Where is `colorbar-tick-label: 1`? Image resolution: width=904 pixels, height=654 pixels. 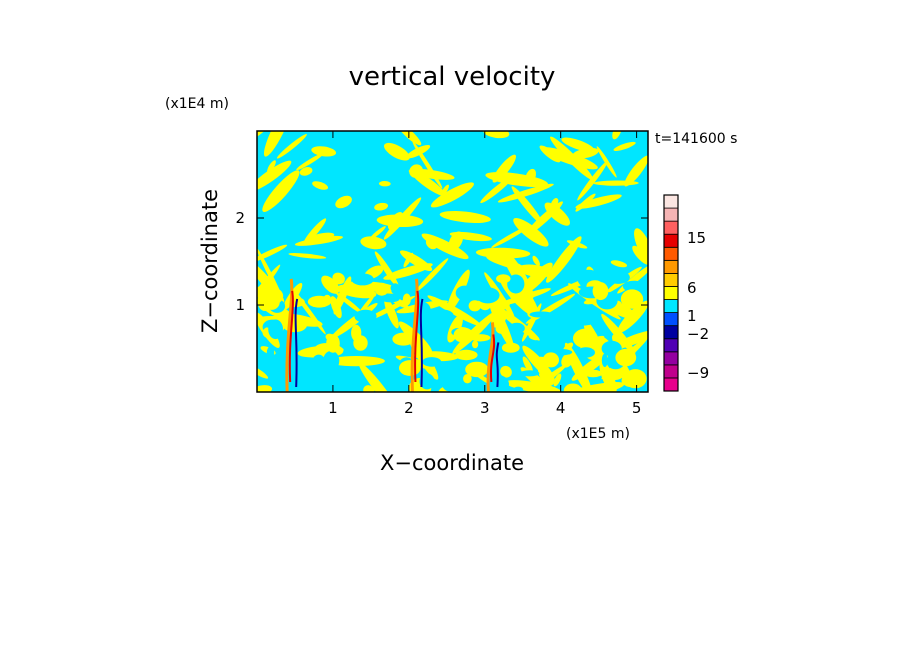 colorbar-tick-label: 1 is located at coordinates (692, 316).